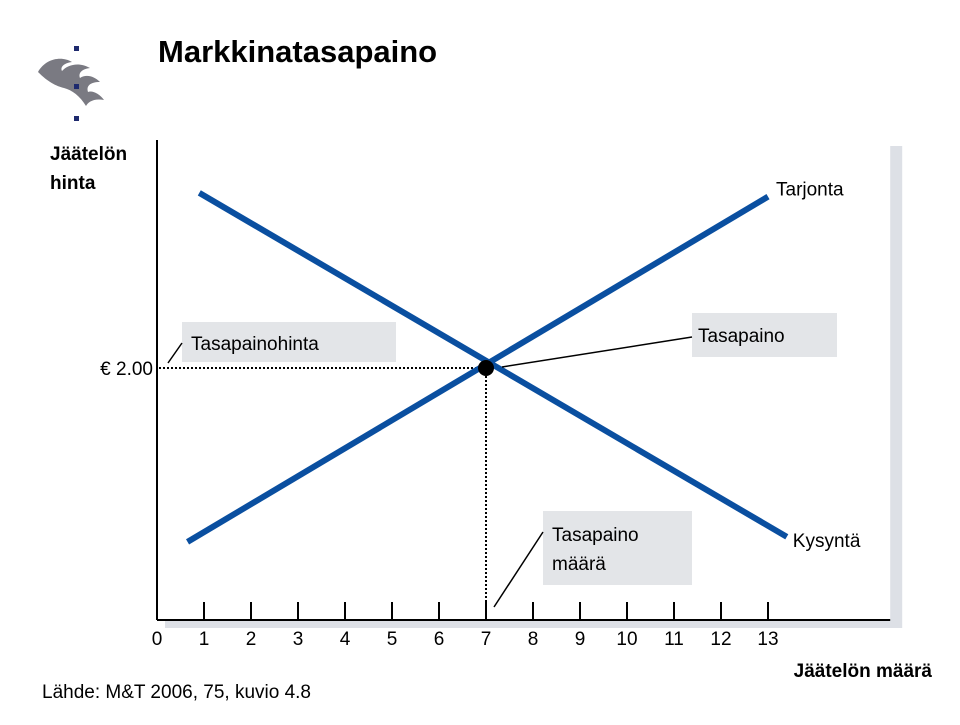  Describe the element at coordinates (595, 535) in the screenshot. I see `annotation-quantity-line-1: Tasapaino` at that location.